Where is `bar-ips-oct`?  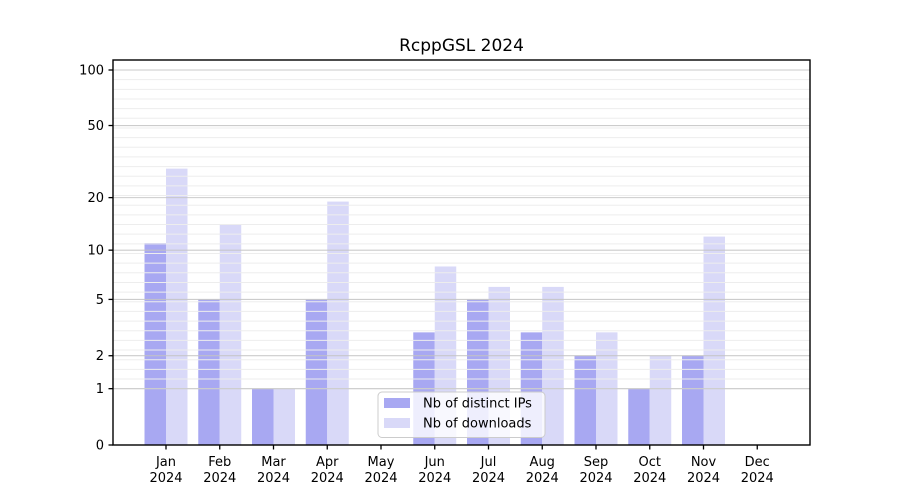
bar-ips-oct is located at coordinates (639, 416).